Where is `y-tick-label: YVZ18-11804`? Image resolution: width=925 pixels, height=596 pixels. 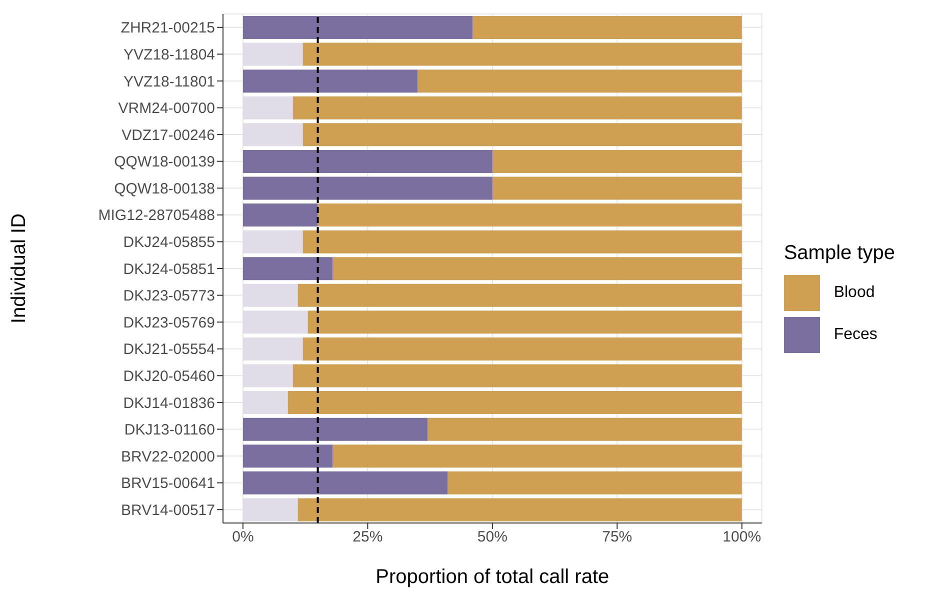 y-tick-label: YVZ18-11804 is located at coordinates (169, 55).